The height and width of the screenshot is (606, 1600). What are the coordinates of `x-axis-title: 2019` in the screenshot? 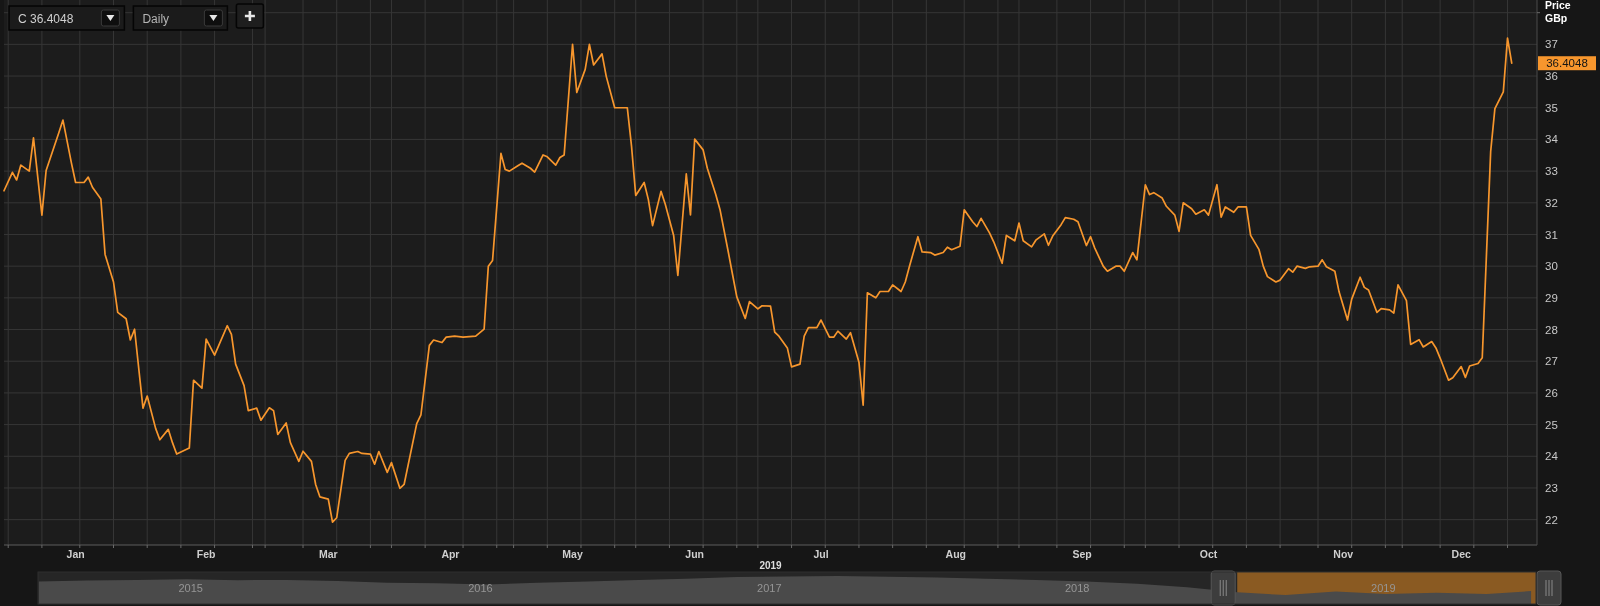 It's located at (771, 565).